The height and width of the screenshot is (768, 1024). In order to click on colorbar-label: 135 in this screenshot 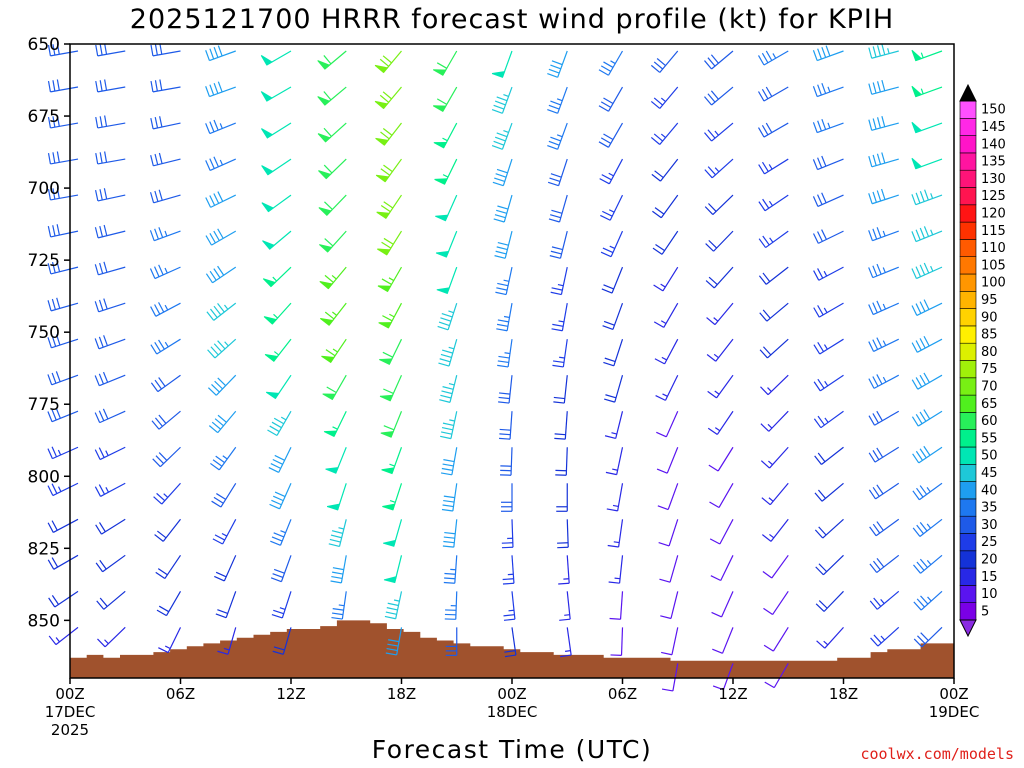, I will do `click(993, 162)`.